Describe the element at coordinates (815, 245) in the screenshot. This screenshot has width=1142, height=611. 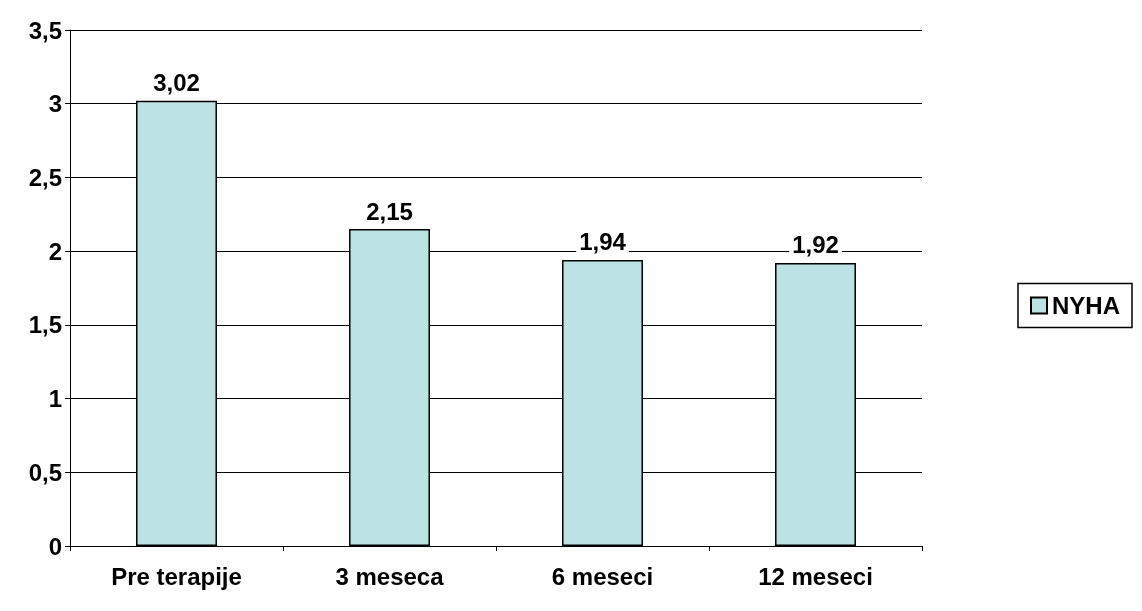
I see `data-label: 1,92` at that location.